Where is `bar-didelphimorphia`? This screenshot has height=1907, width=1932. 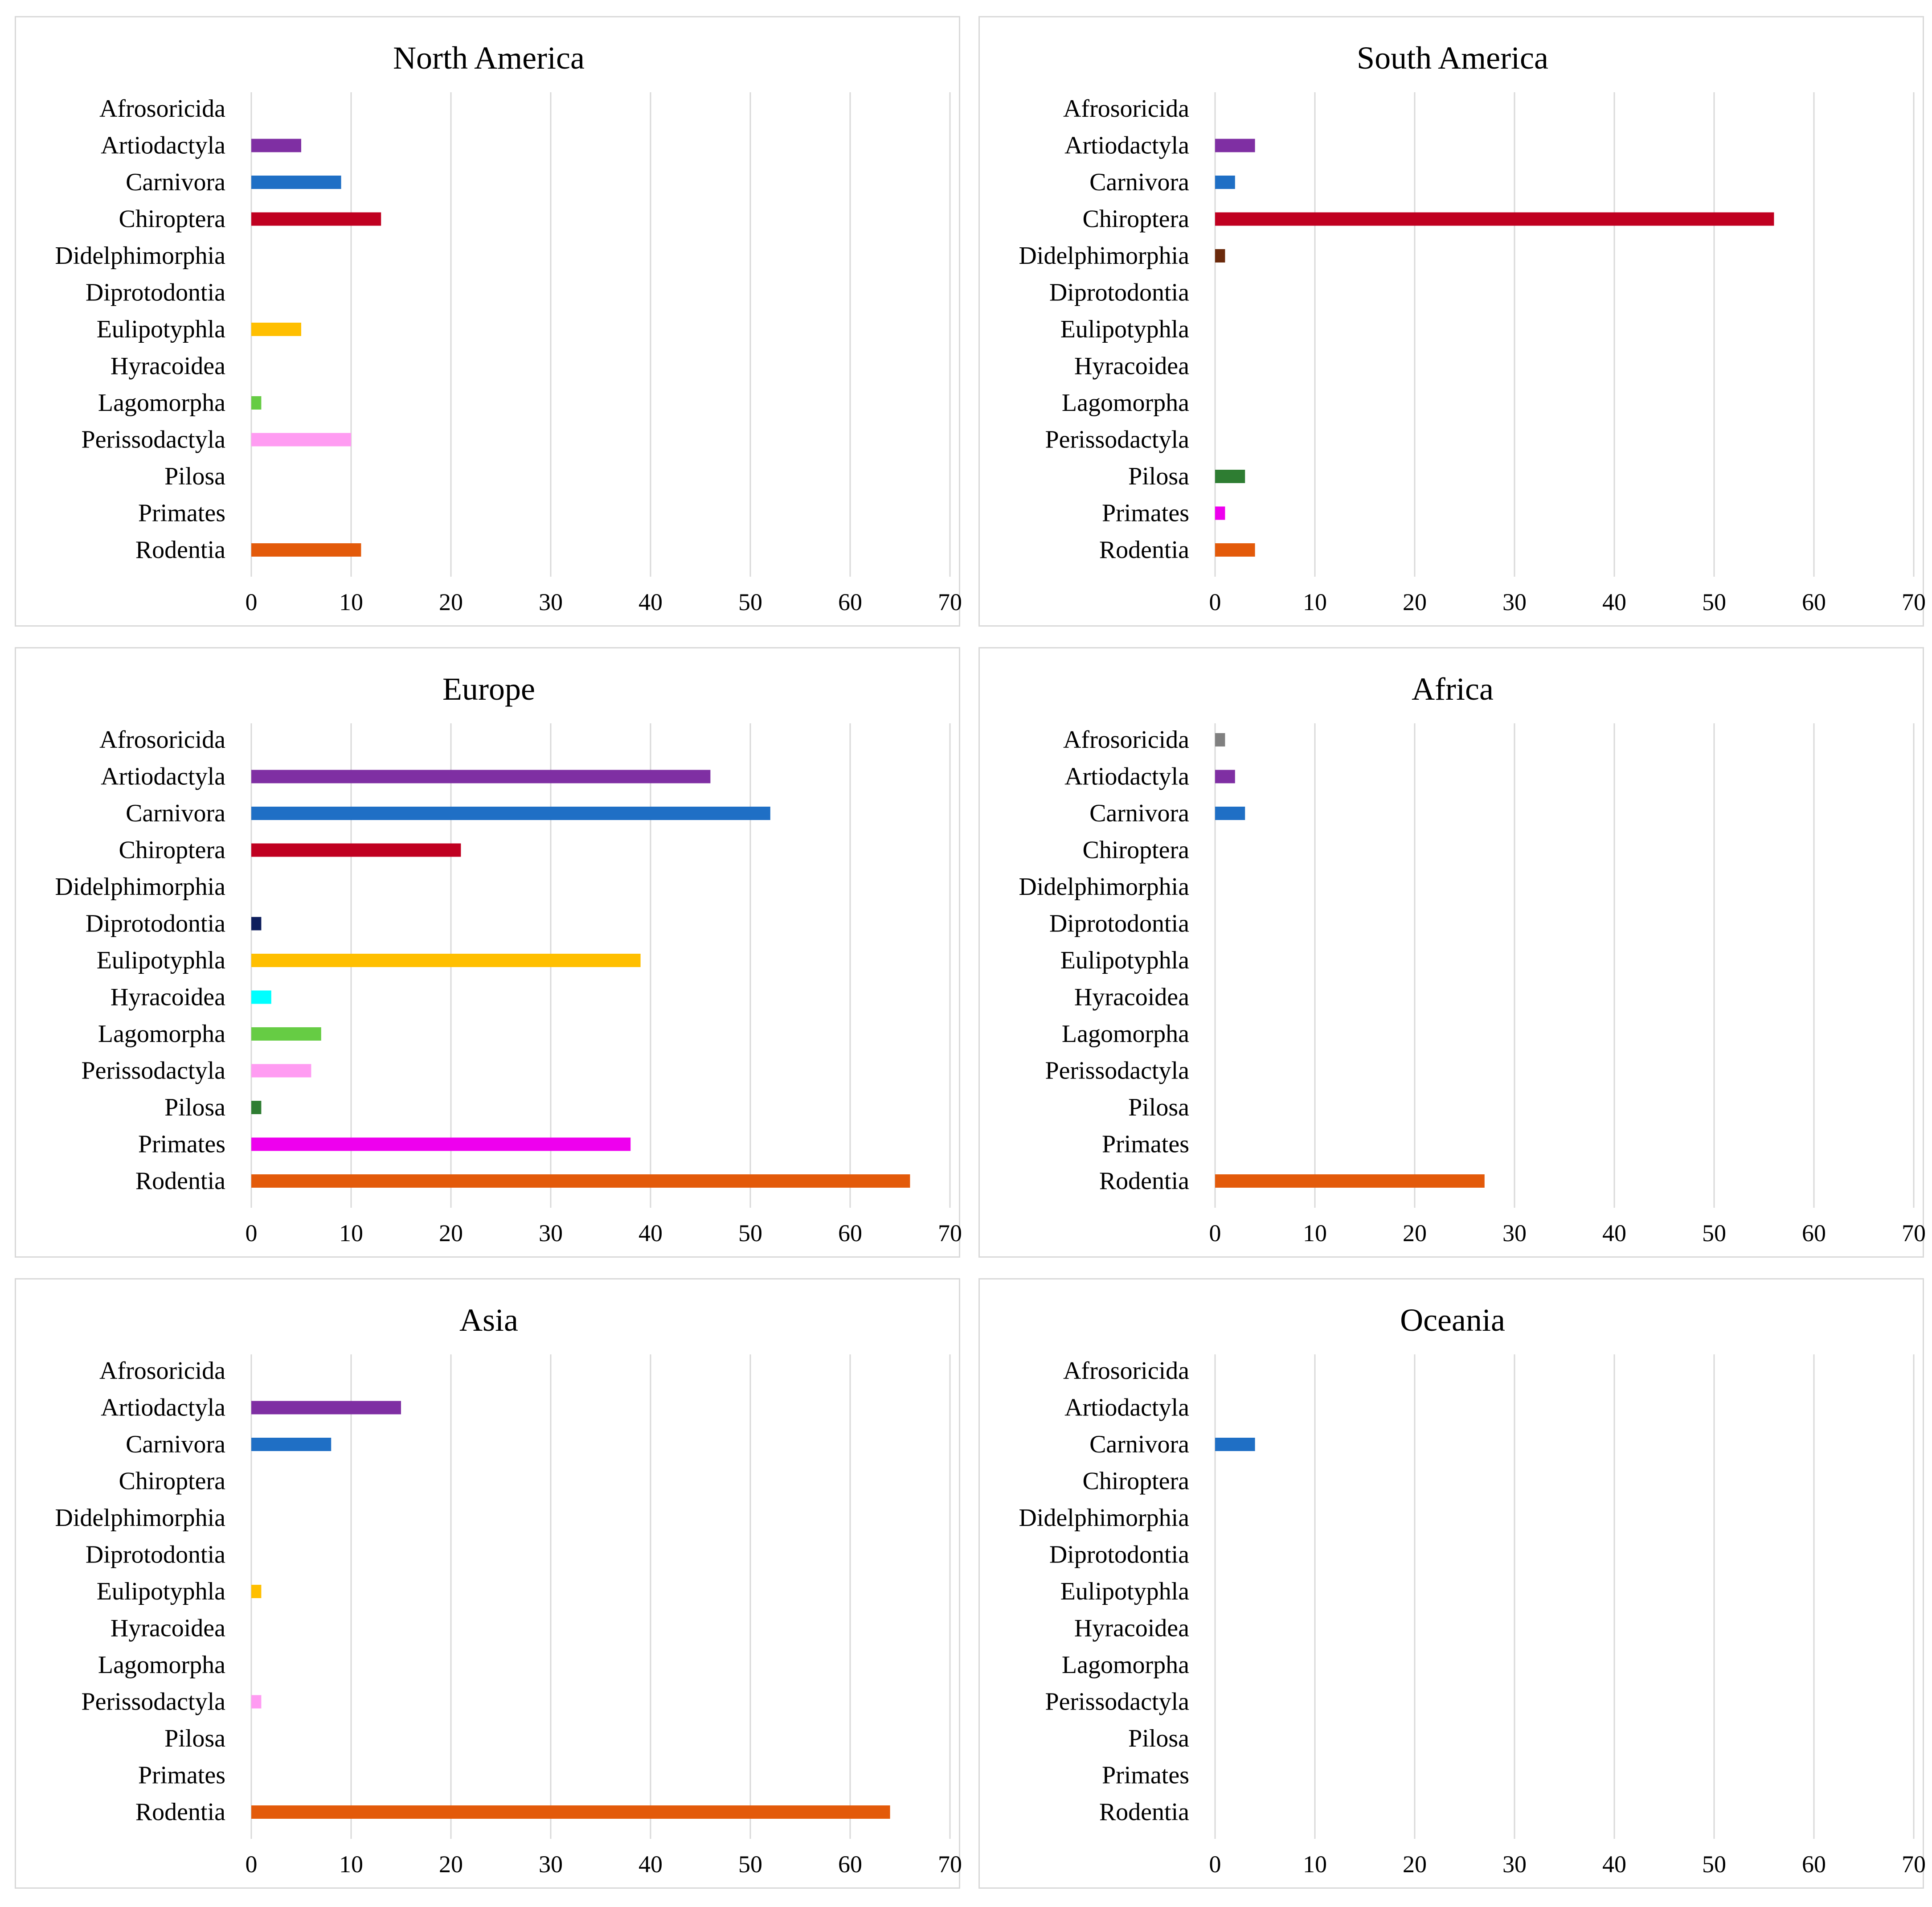 bar-didelphimorphia is located at coordinates (1220, 255).